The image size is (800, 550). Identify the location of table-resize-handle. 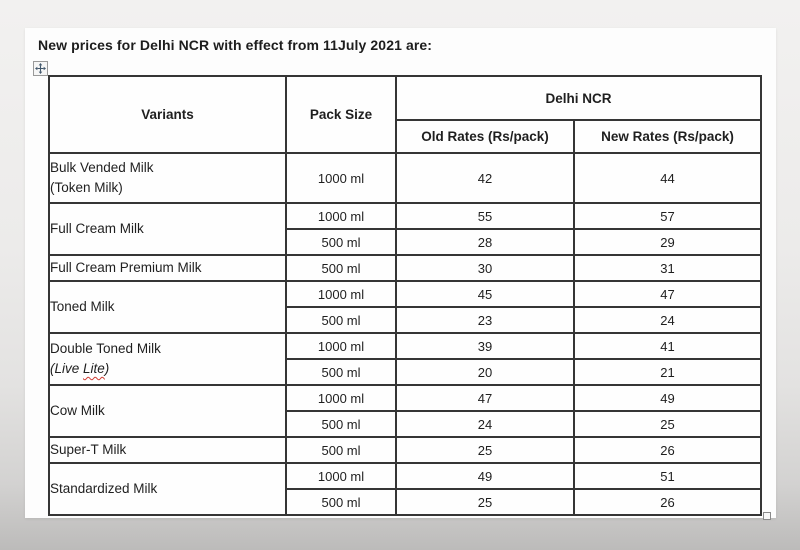
(767, 516).